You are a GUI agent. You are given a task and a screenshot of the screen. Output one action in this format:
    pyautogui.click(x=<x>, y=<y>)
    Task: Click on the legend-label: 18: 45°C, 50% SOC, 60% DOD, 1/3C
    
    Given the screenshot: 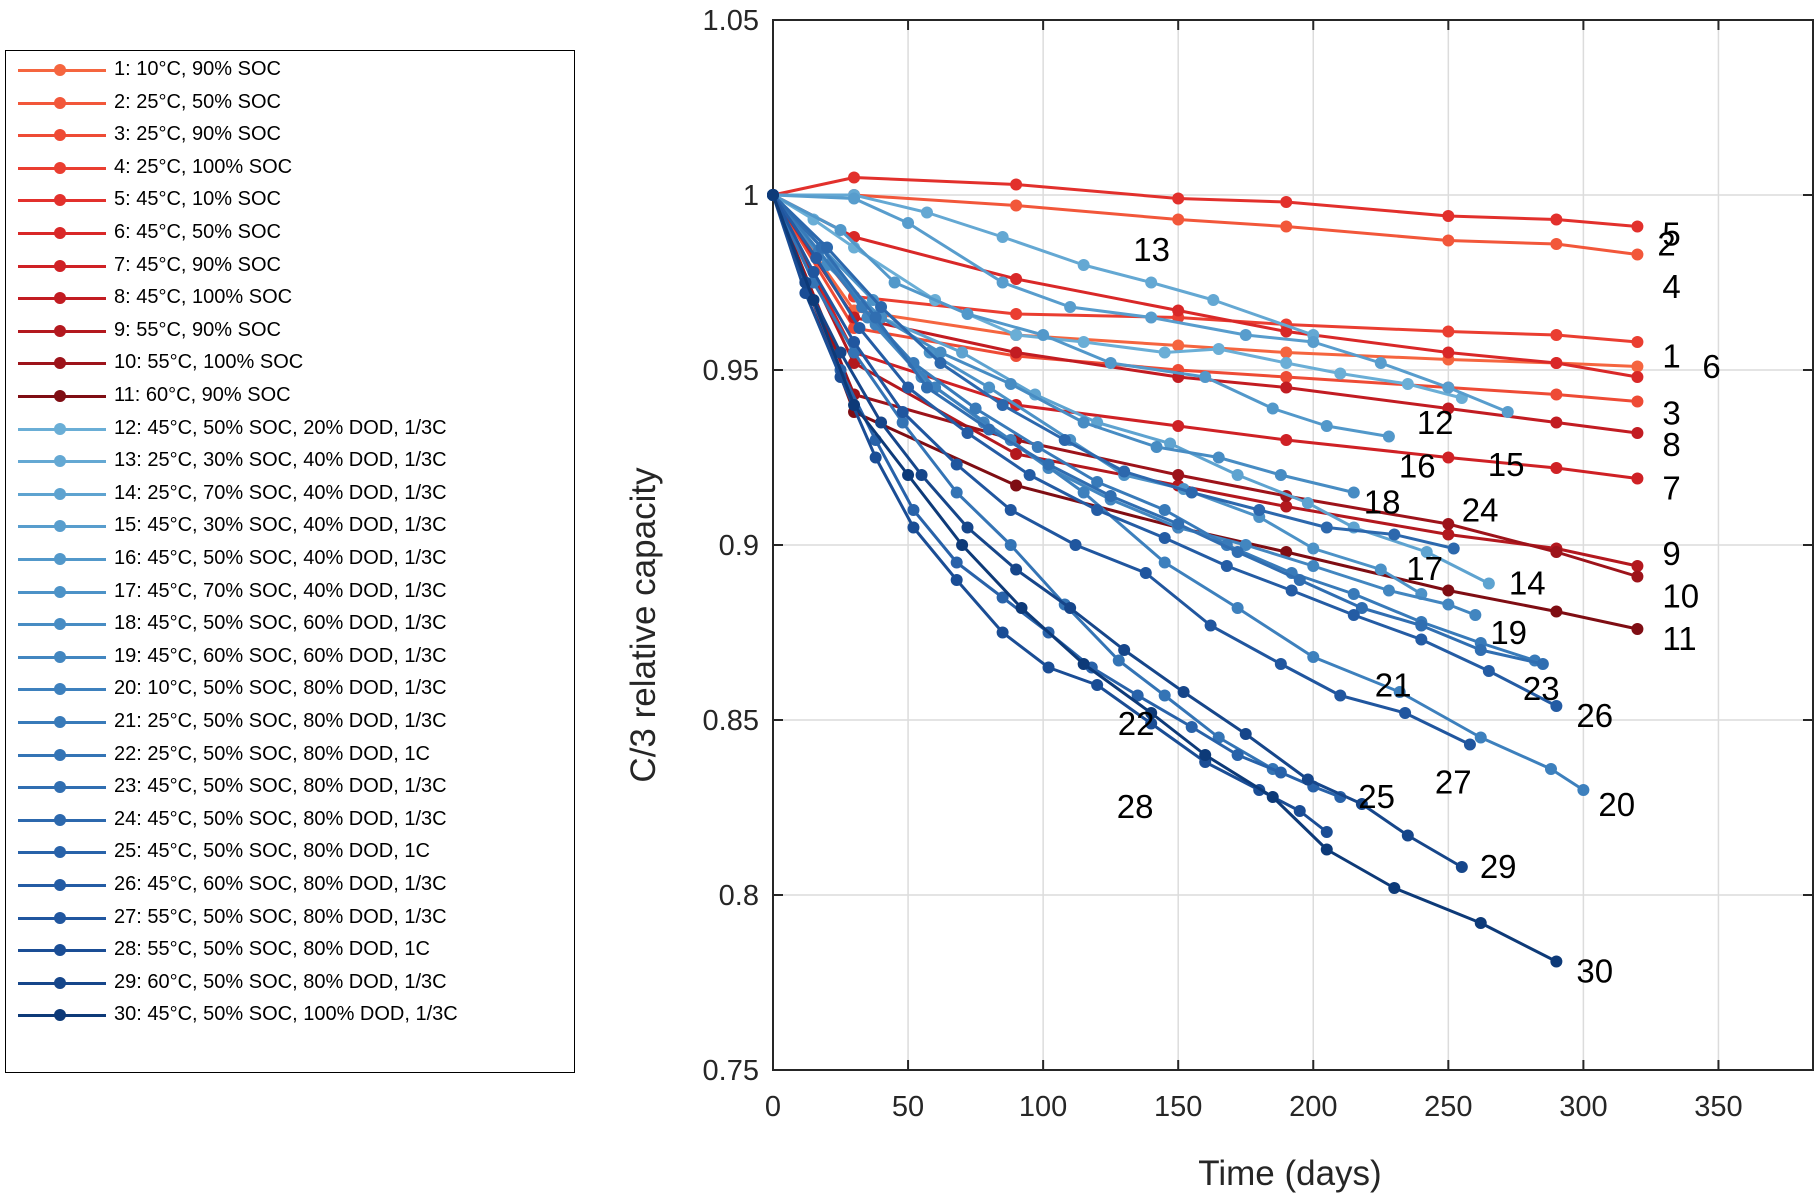 What is the action you would take?
    pyautogui.click(x=280, y=623)
    